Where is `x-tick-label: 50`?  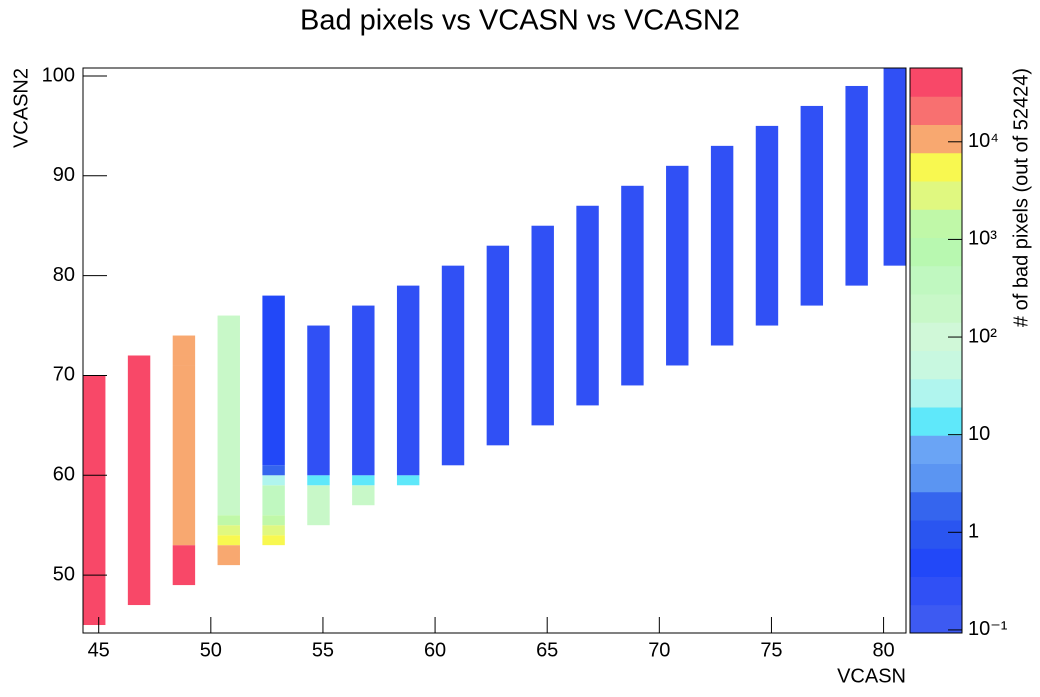 x-tick-label: 50 is located at coordinates (211, 650).